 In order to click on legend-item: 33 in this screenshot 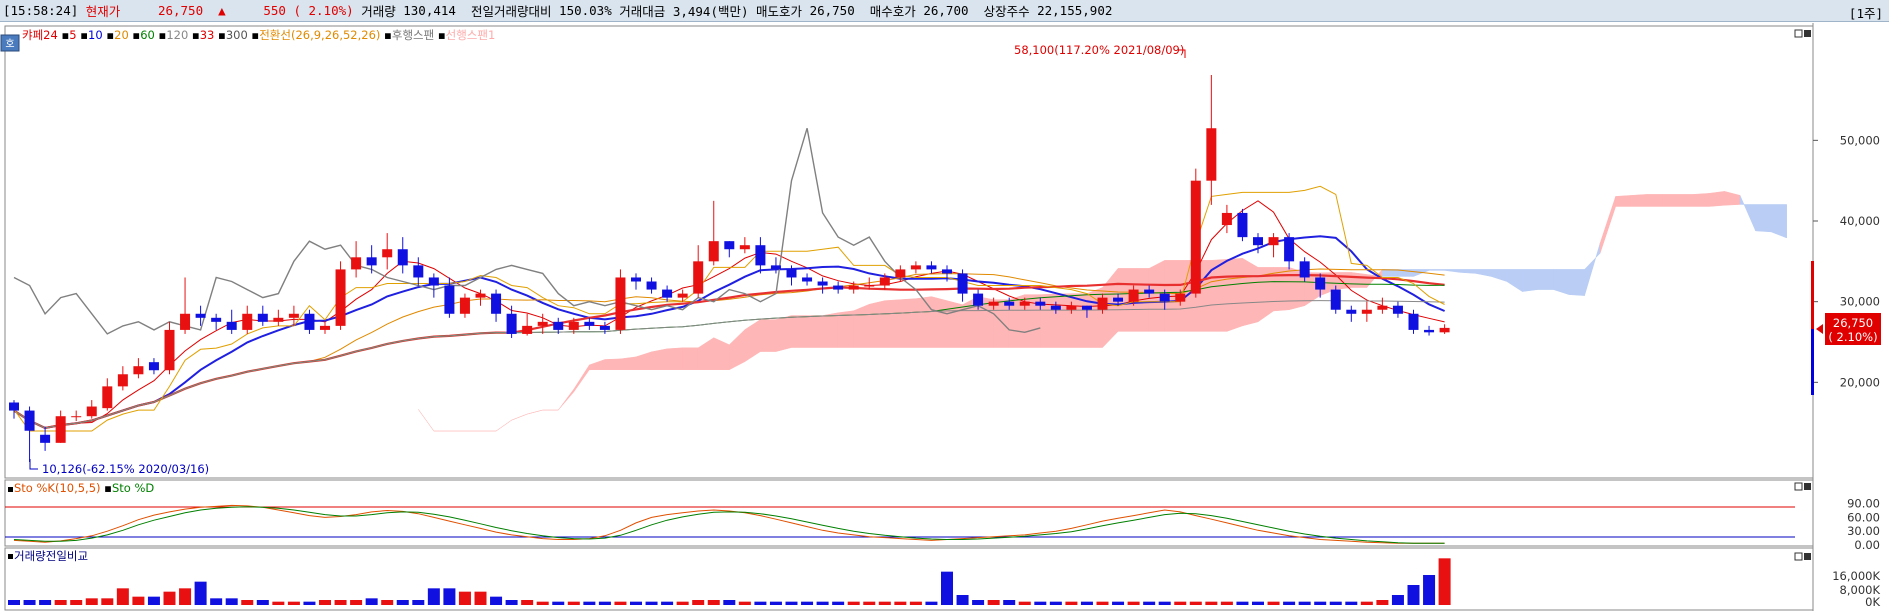, I will do `click(207, 35)`.